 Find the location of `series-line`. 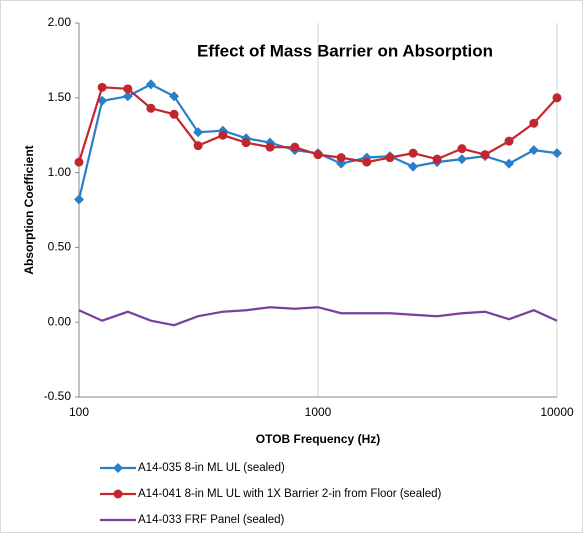

series-line is located at coordinates (318, 316).